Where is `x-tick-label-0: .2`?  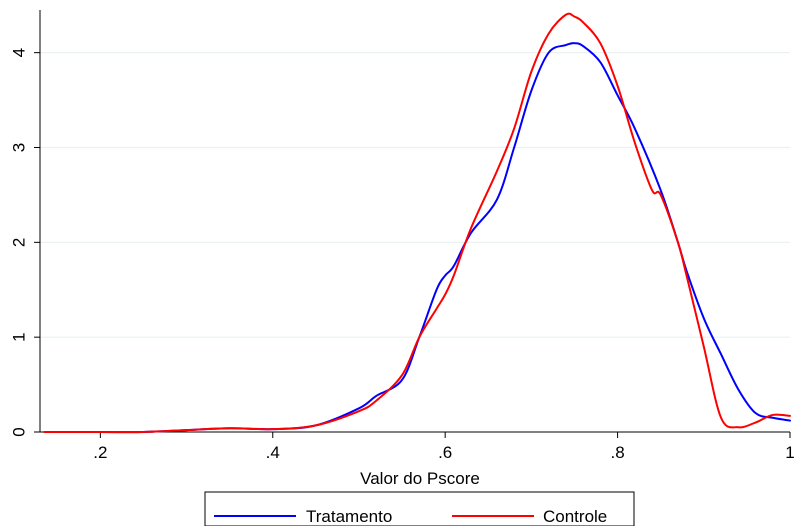 x-tick-label-0: .2 is located at coordinates (100, 452).